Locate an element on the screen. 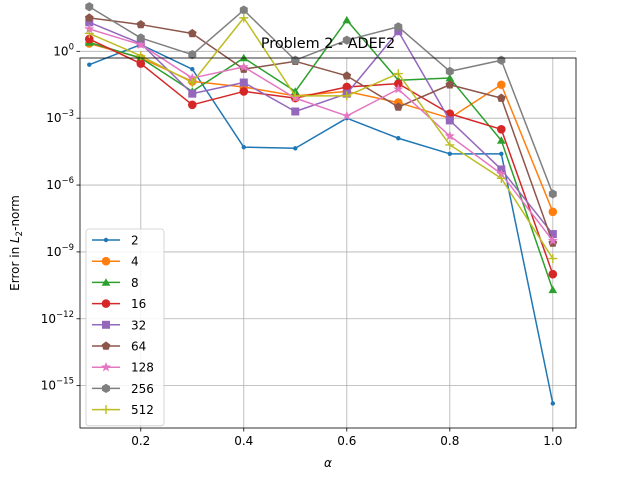 This screenshot has height=484, width=640. x-tick-label: 0.2 is located at coordinates (140, 441).